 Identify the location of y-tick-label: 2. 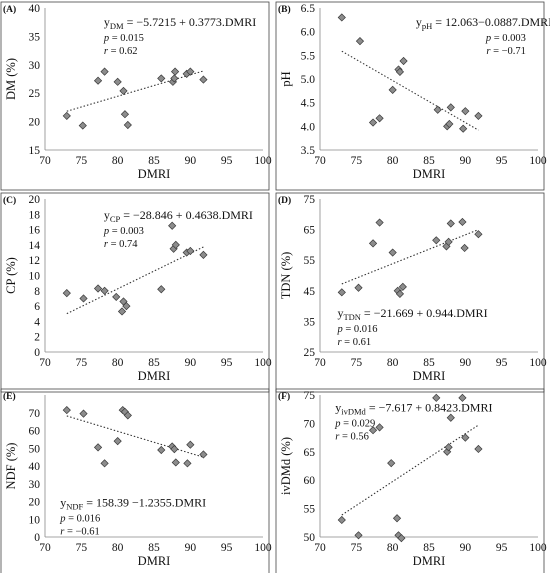
(37, 338).